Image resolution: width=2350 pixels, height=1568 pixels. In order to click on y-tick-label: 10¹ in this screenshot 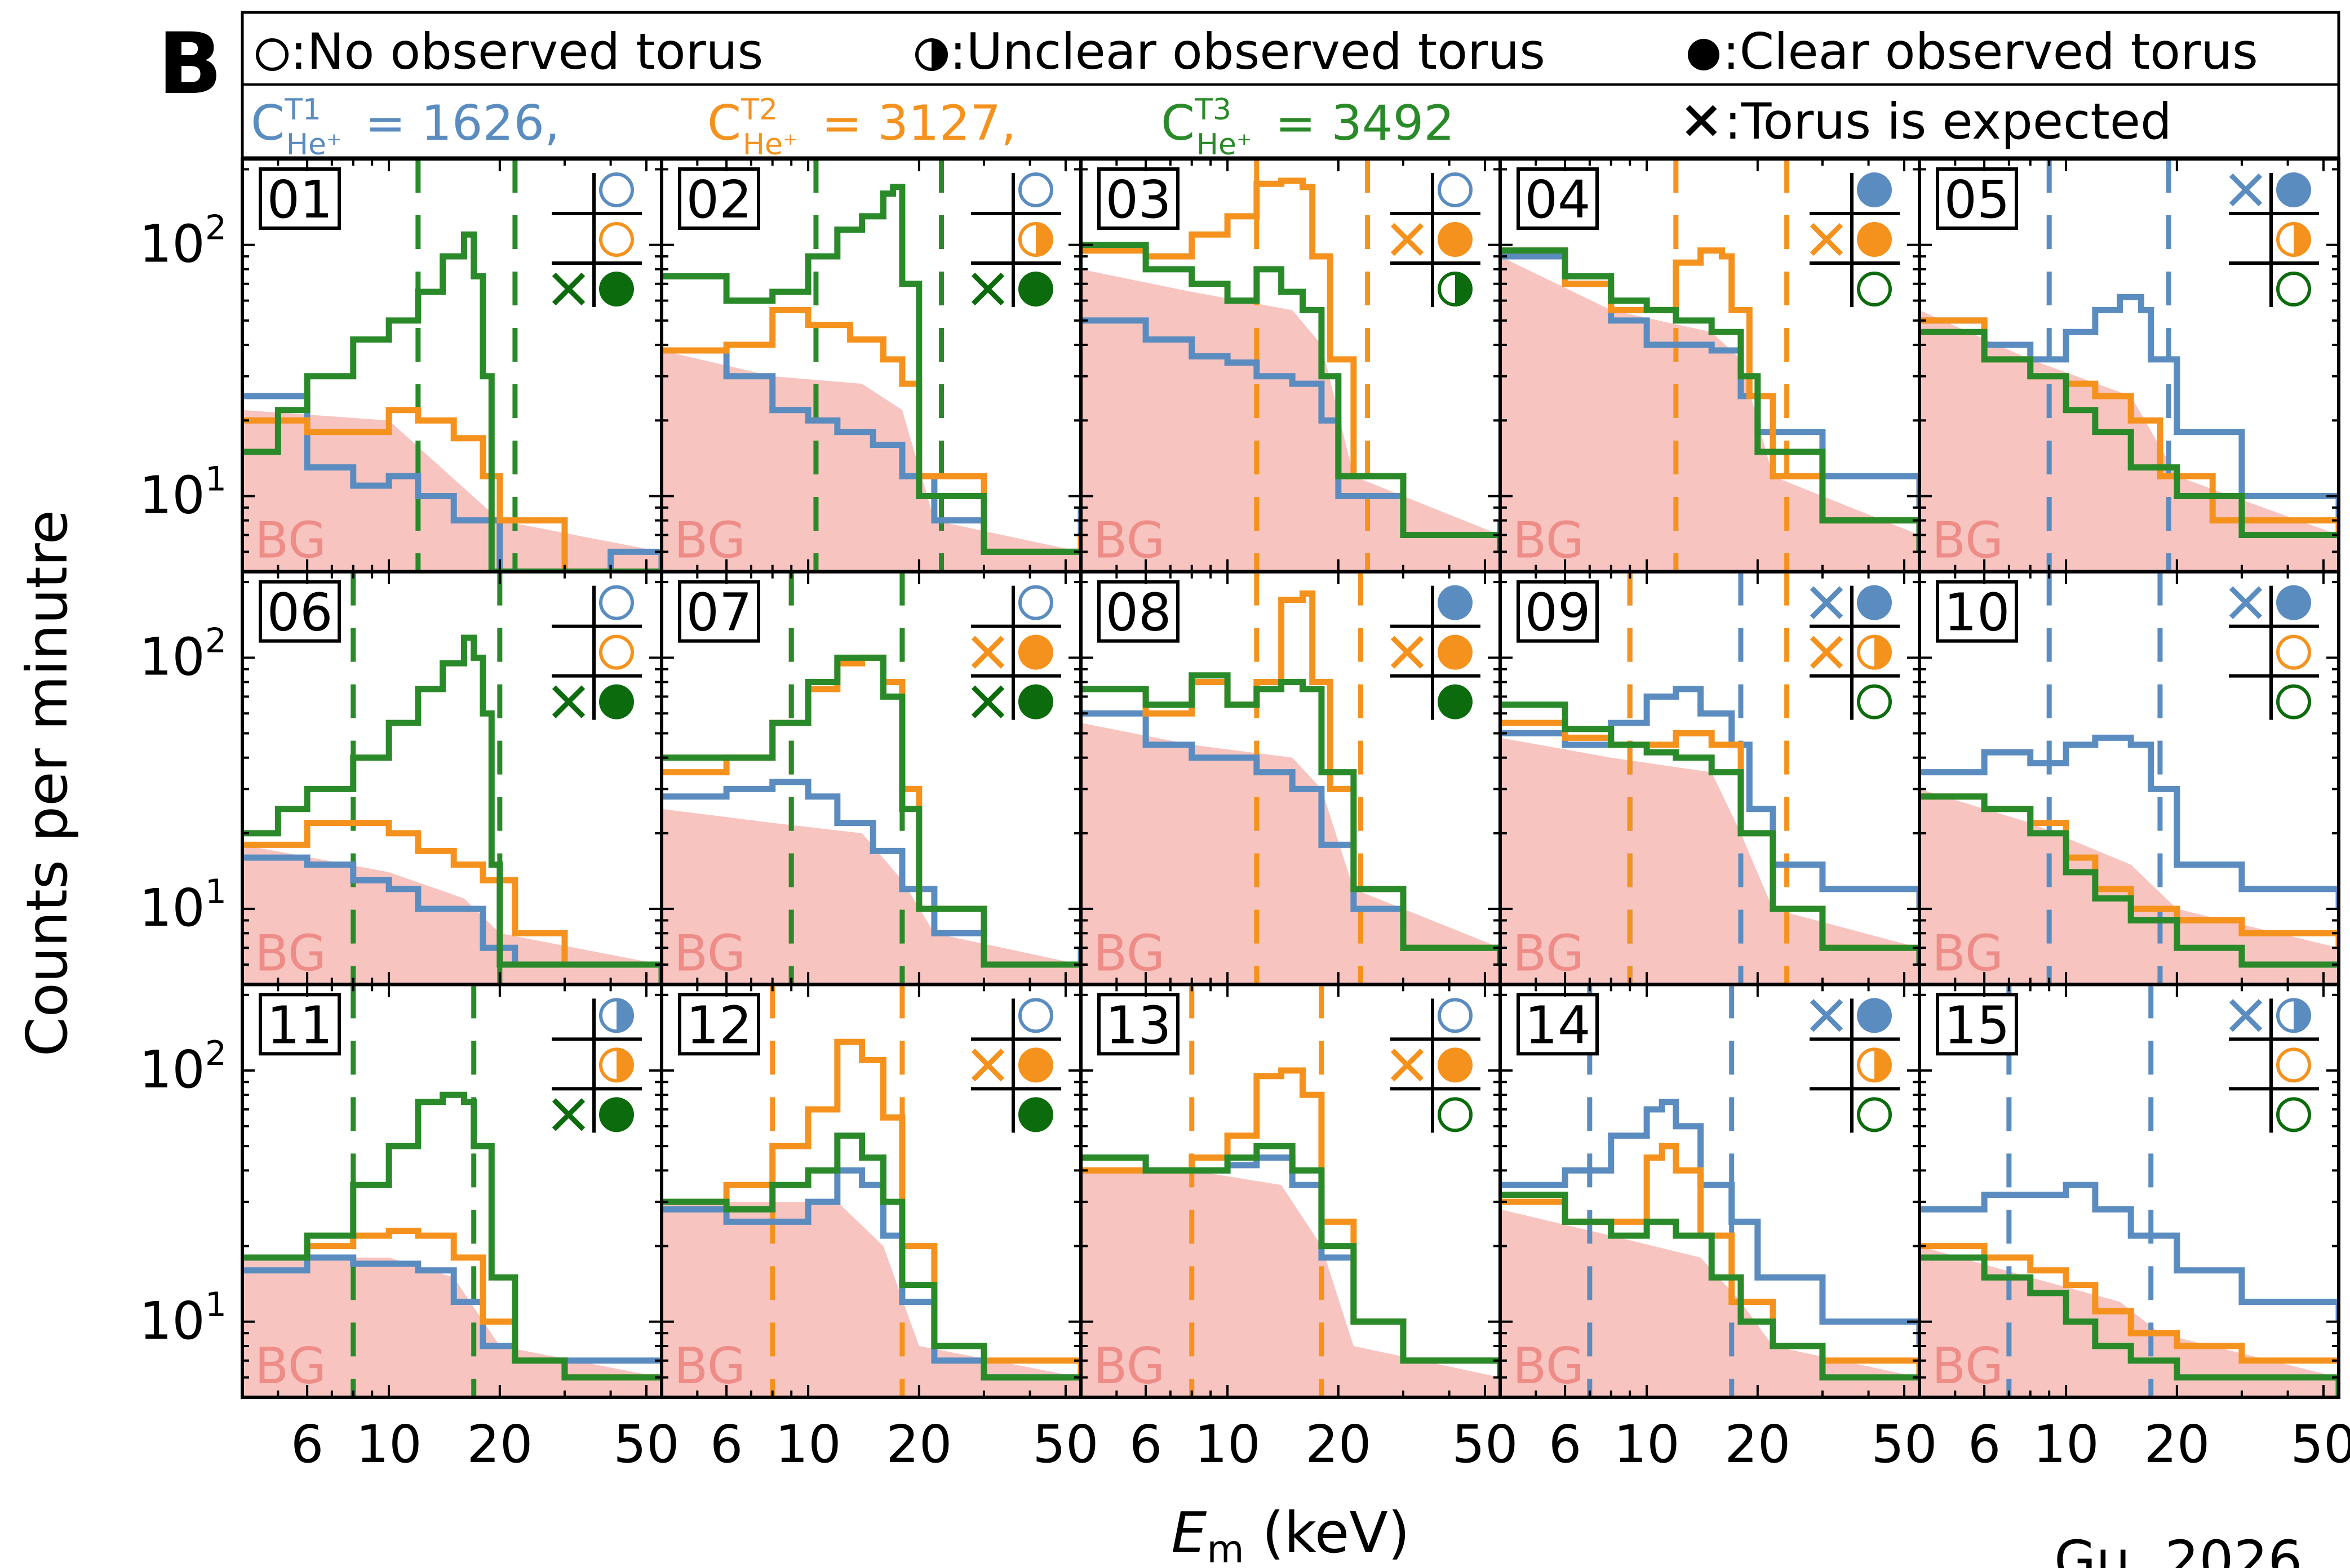, I will do `click(183, 492)`.